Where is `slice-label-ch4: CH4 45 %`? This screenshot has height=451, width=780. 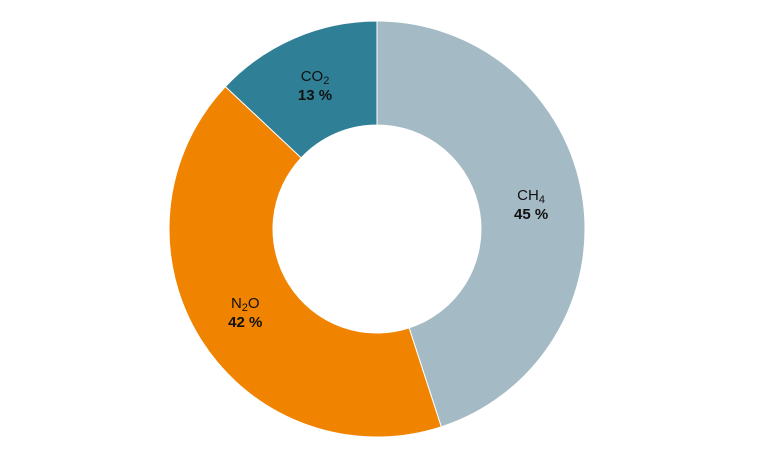
slice-label-ch4: CH4 45 % is located at coordinates (531, 205).